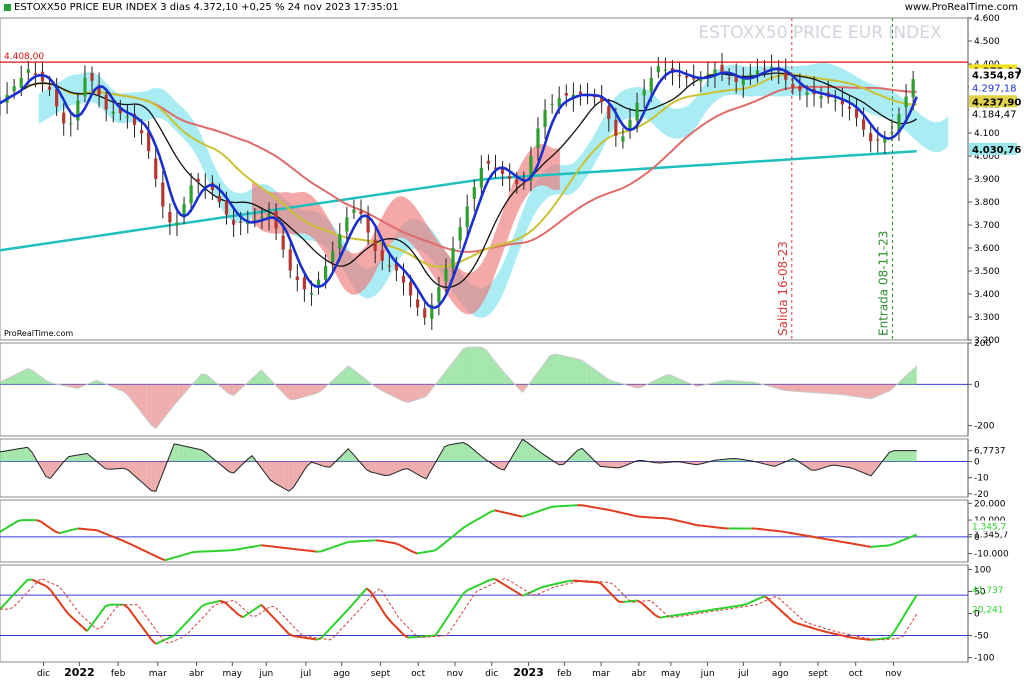 This screenshot has height=683, width=1024. I want to click on x-tick-label: sept, so click(381, 674).